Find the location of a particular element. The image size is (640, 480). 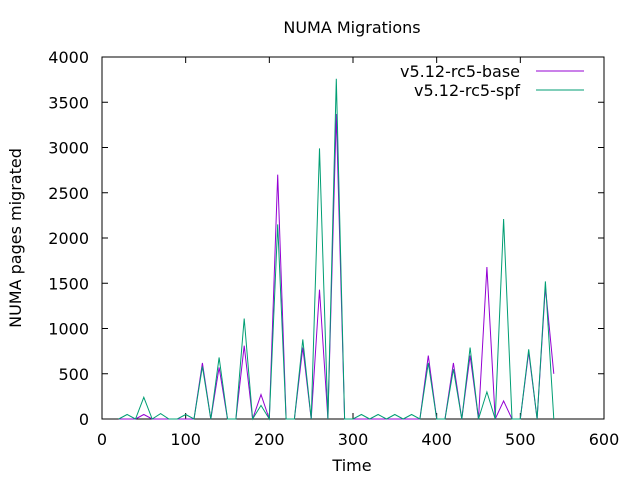

x-tick-label: 600 is located at coordinates (604, 439).